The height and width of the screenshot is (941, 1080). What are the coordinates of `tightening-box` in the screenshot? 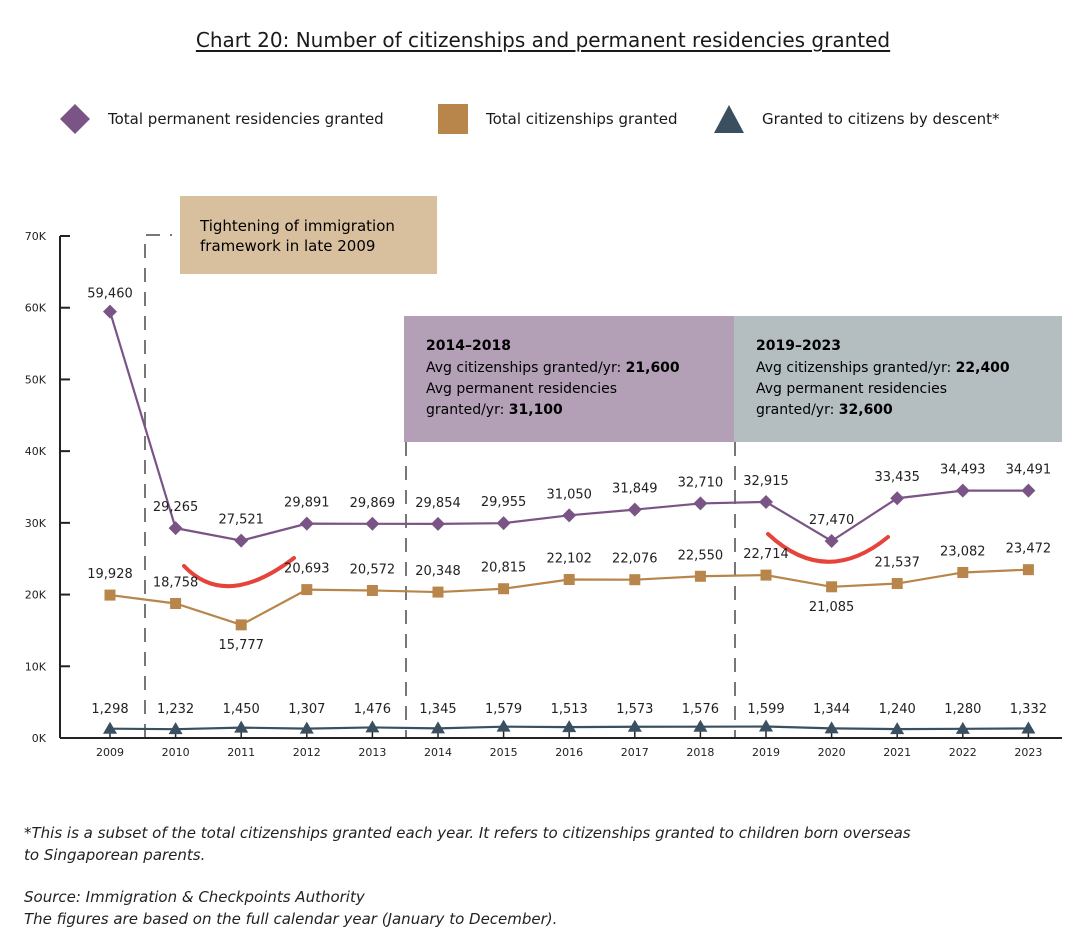 It's located at (308, 235).